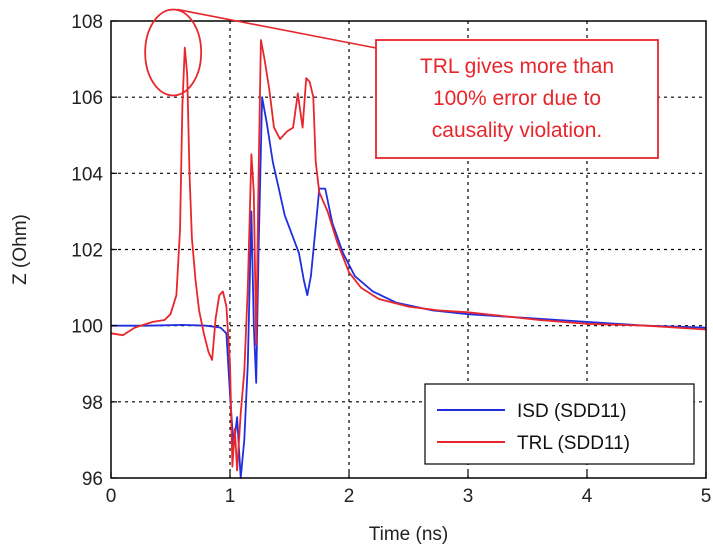 The image size is (713, 549). I want to click on y-tick-label: 96, so click(92, 479).